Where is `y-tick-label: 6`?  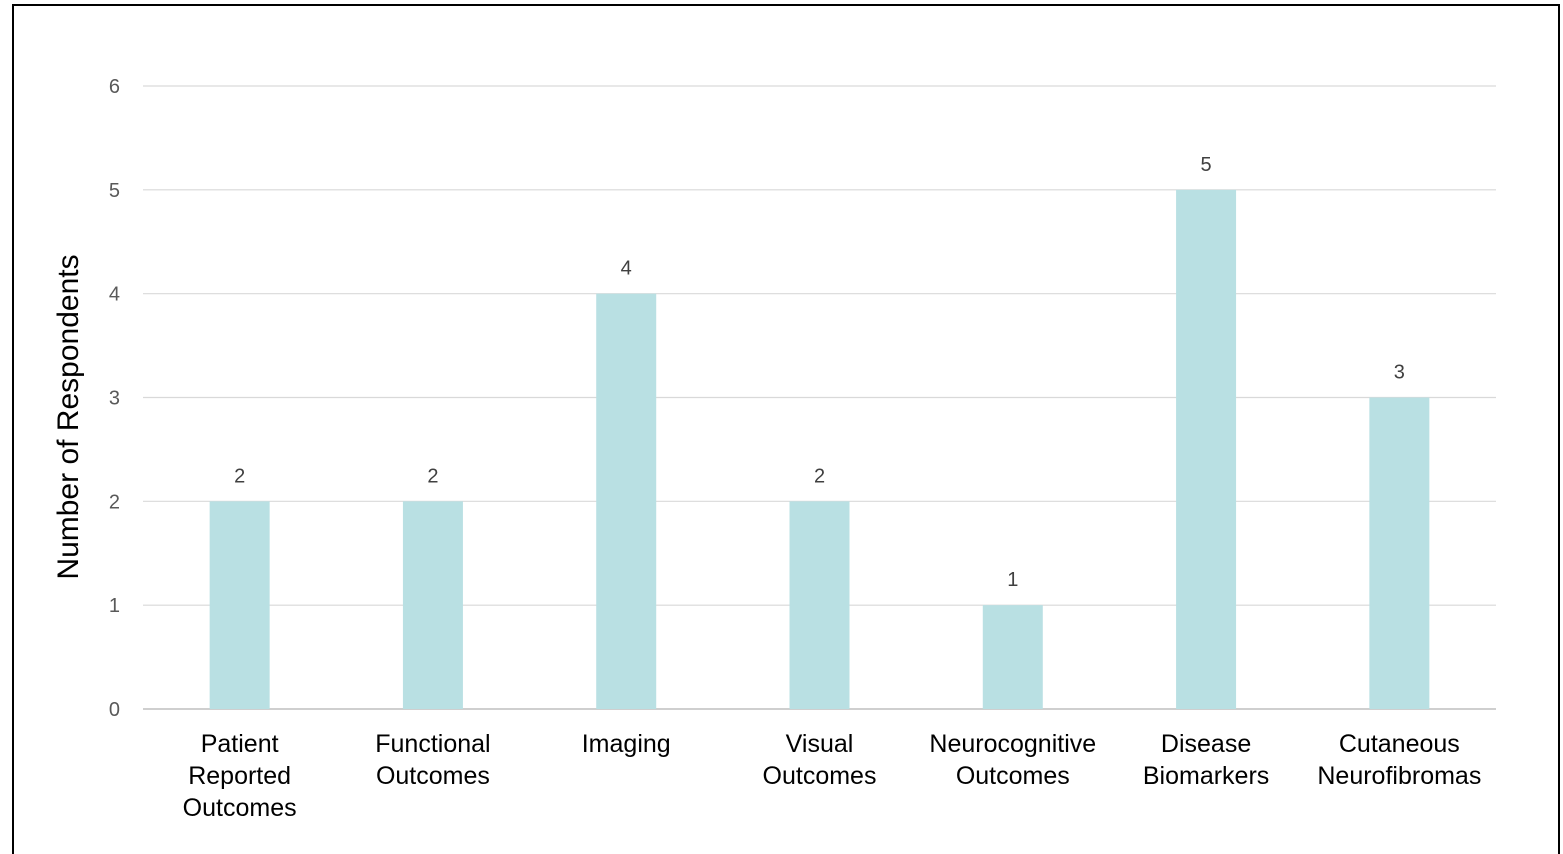
y-tick-label: 6 is located at coordinates (114, 87).